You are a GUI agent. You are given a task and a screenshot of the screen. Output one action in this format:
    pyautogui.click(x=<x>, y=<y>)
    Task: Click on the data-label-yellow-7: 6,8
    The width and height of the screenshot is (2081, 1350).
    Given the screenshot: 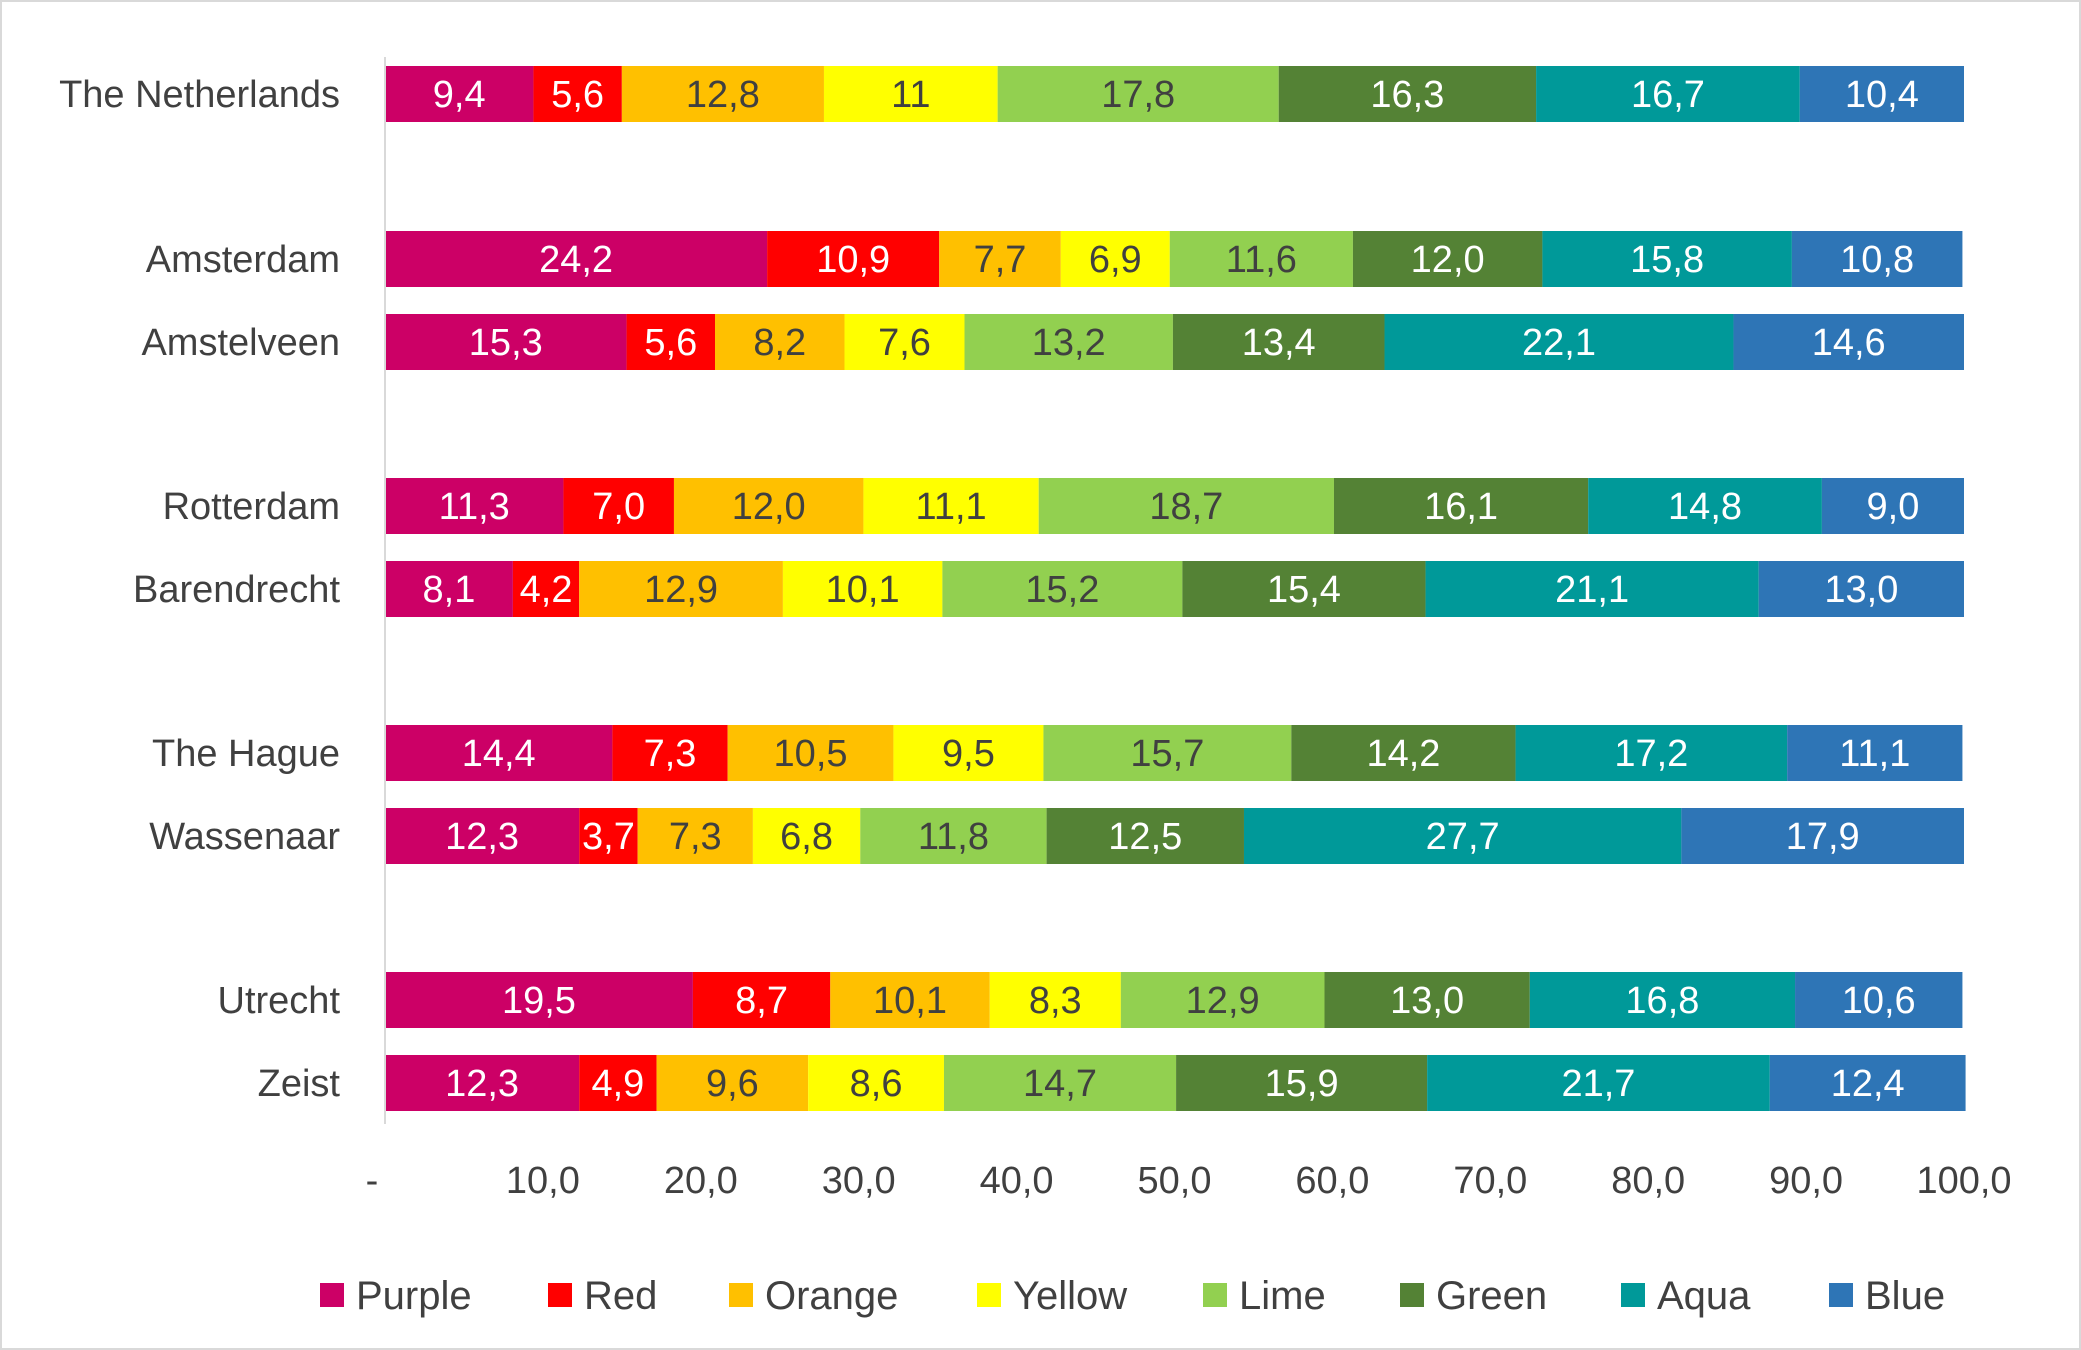 What is the action you would take?
    pyautogui.click(x=806, y=837)
    